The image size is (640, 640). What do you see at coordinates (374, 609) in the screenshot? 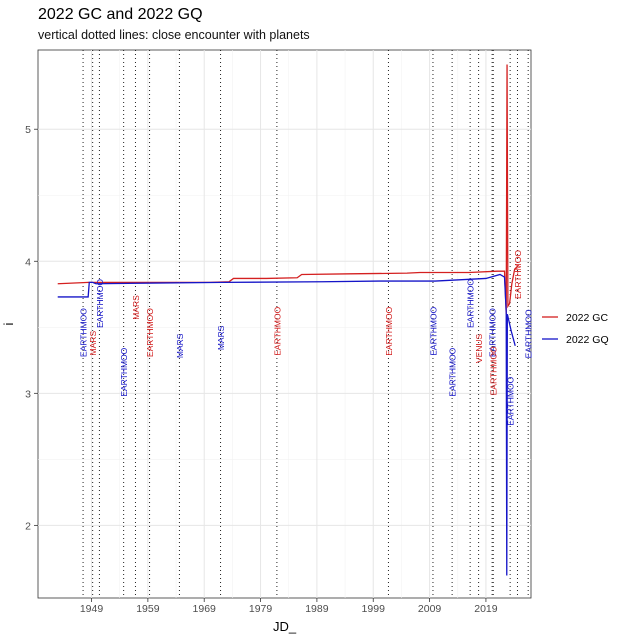
I see `x-tick-label: 1999` at bounding box center [374, 609].